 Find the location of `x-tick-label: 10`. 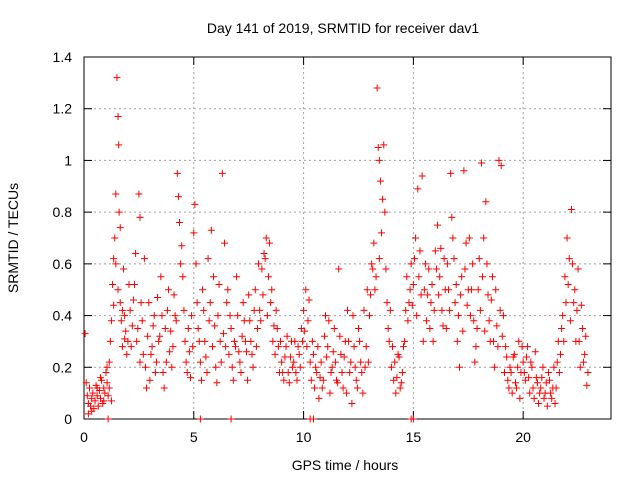

x-tick-label: 10 is located at coordinates (304, 437).